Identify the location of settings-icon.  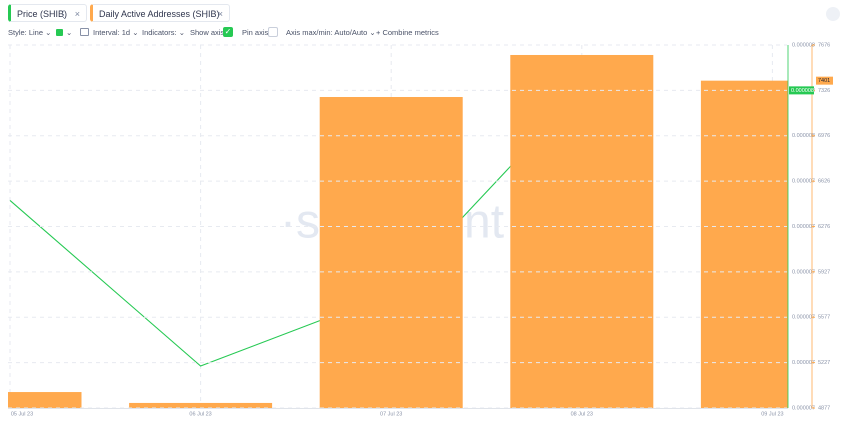
(833, 14).